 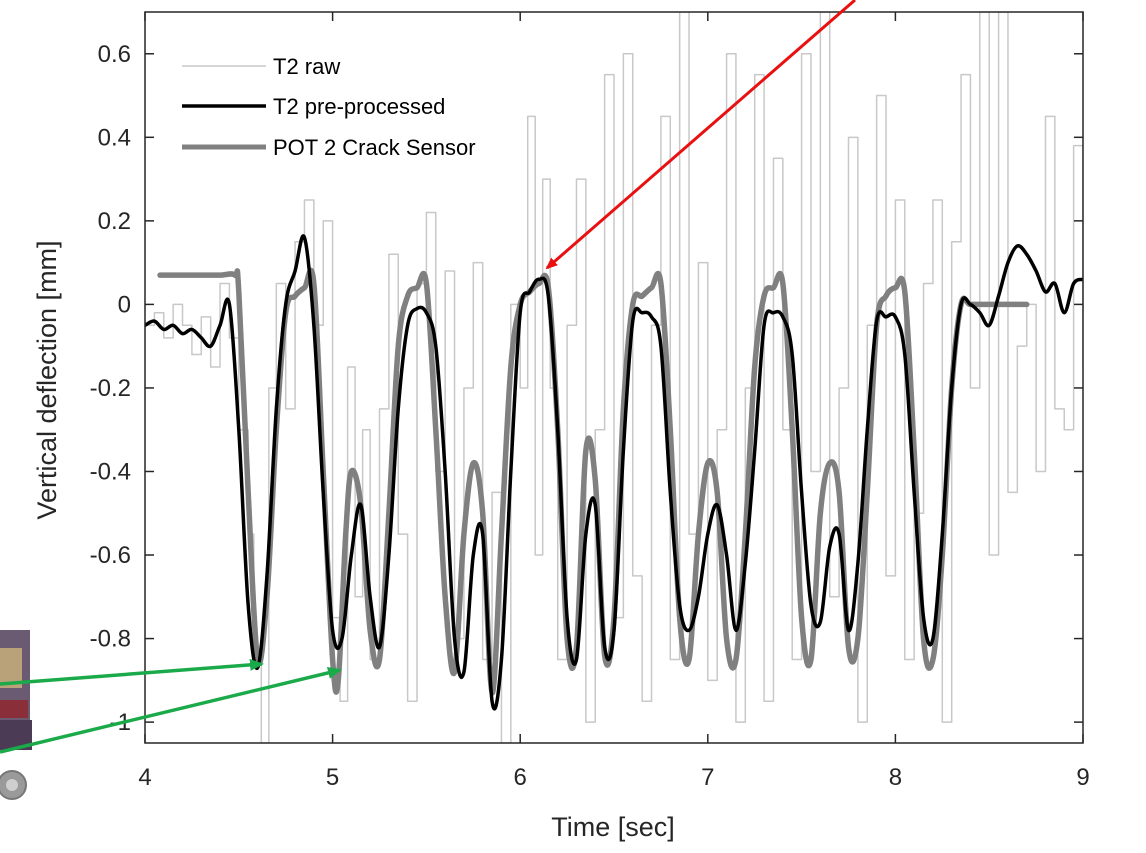 What do you see at coordinates (110, 471) in the screenshot?
I see `y-tick-label: -0.4` at bounding box center [110, 471].